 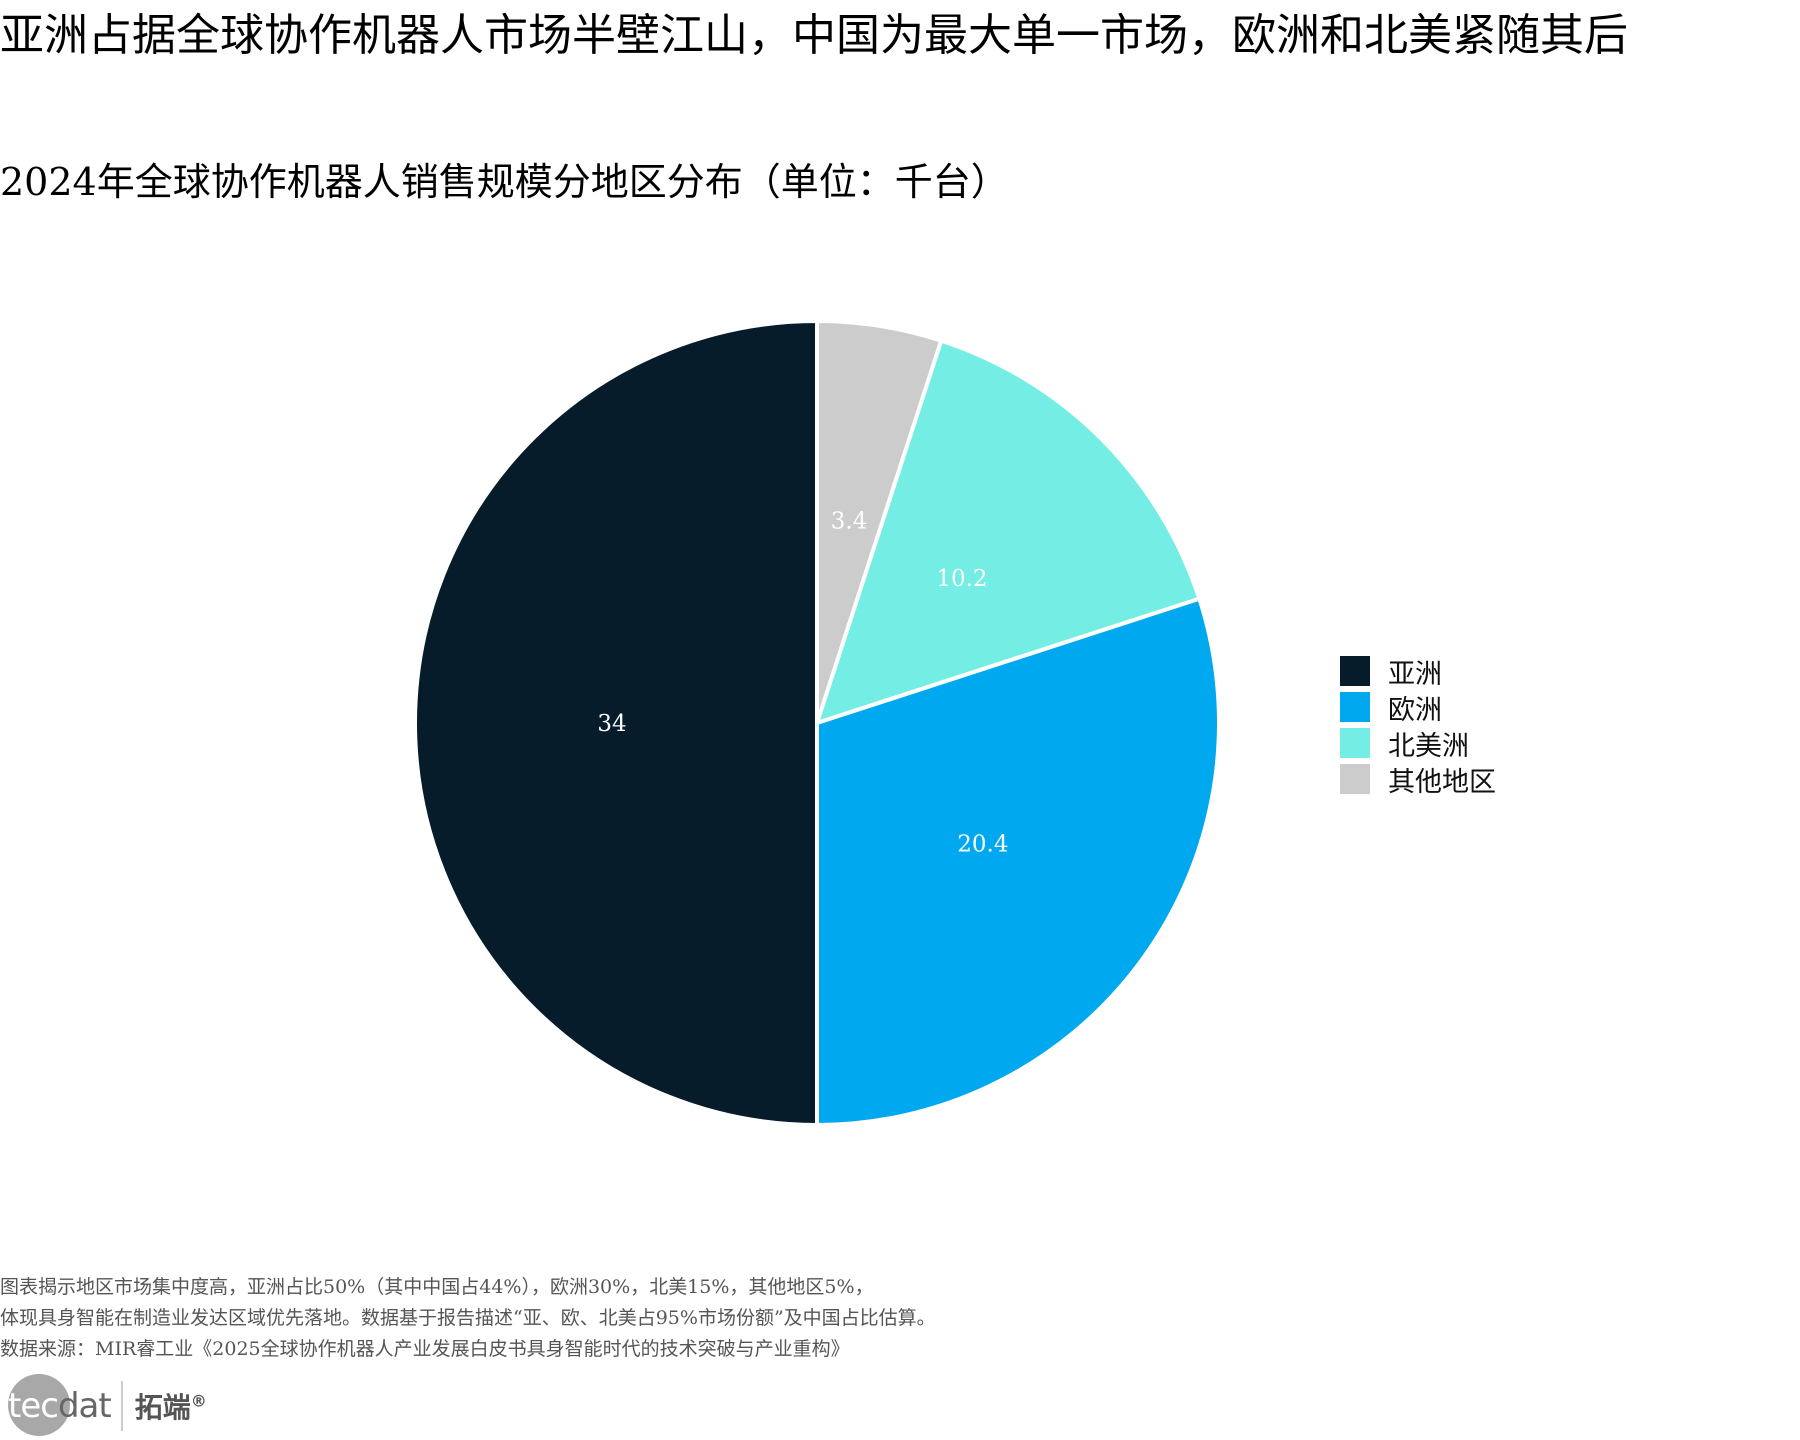 I want to click on slice-value-label: 10.2, so click(x=961, y=579).